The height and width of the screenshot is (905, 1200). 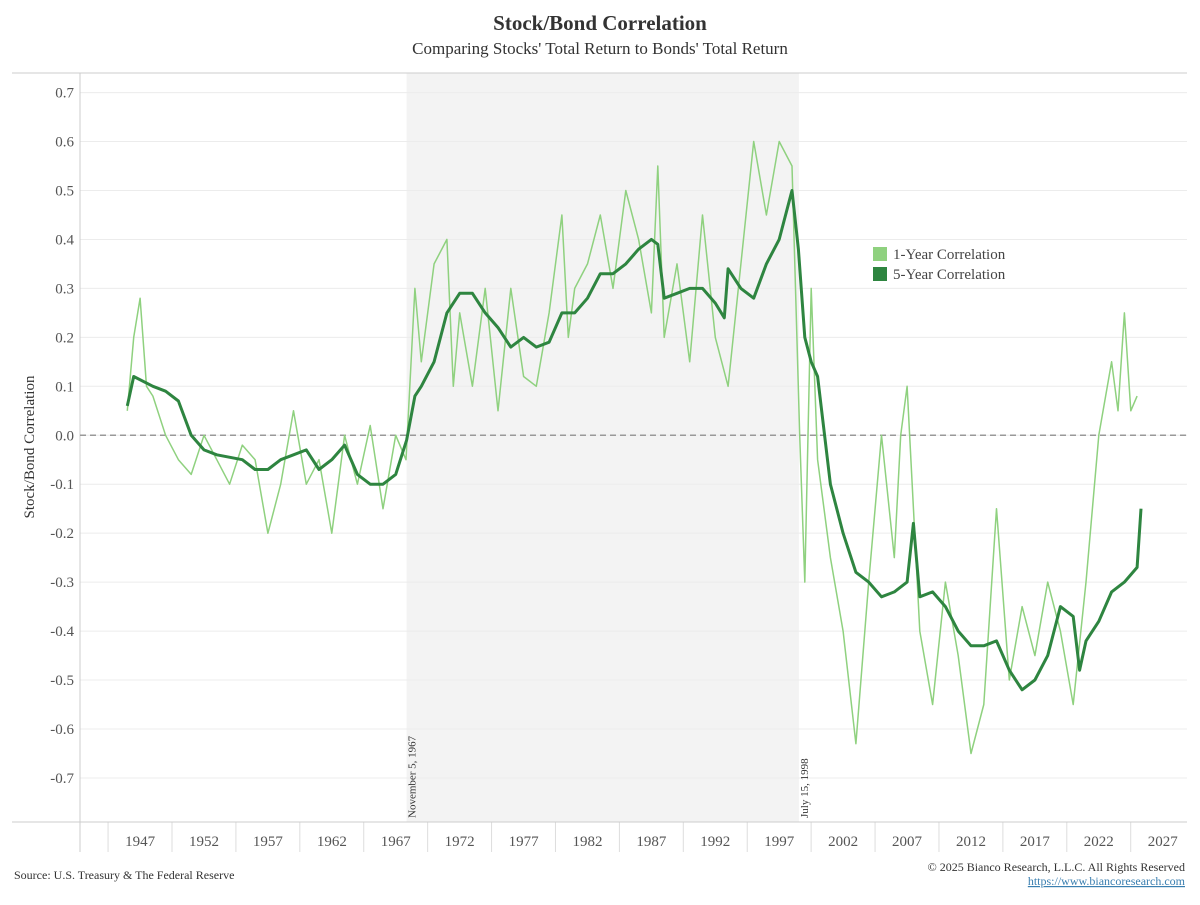 What do you see at coordinates (460, 842) in the screenshot?
I see `x-tick-label: 1972` at bounding box center [460, 842].